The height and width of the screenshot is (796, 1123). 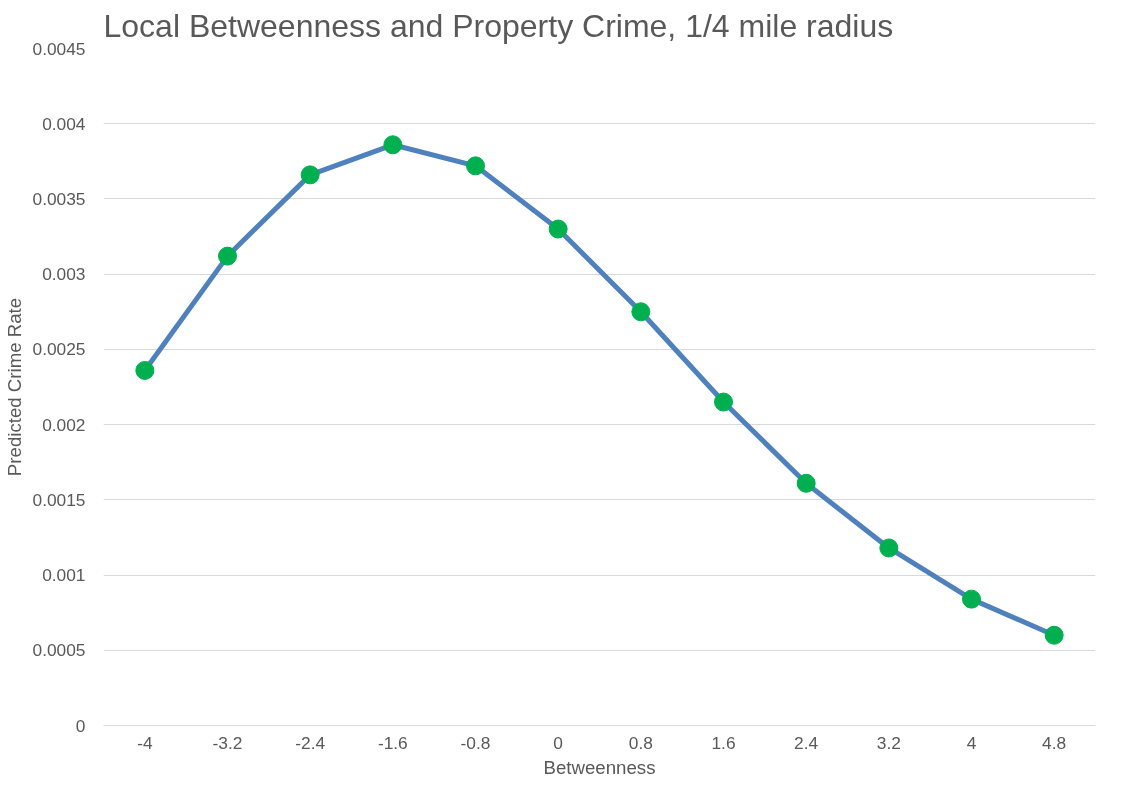 I want to click on x-tick-label: -0.8, so click(x=475, y=742).